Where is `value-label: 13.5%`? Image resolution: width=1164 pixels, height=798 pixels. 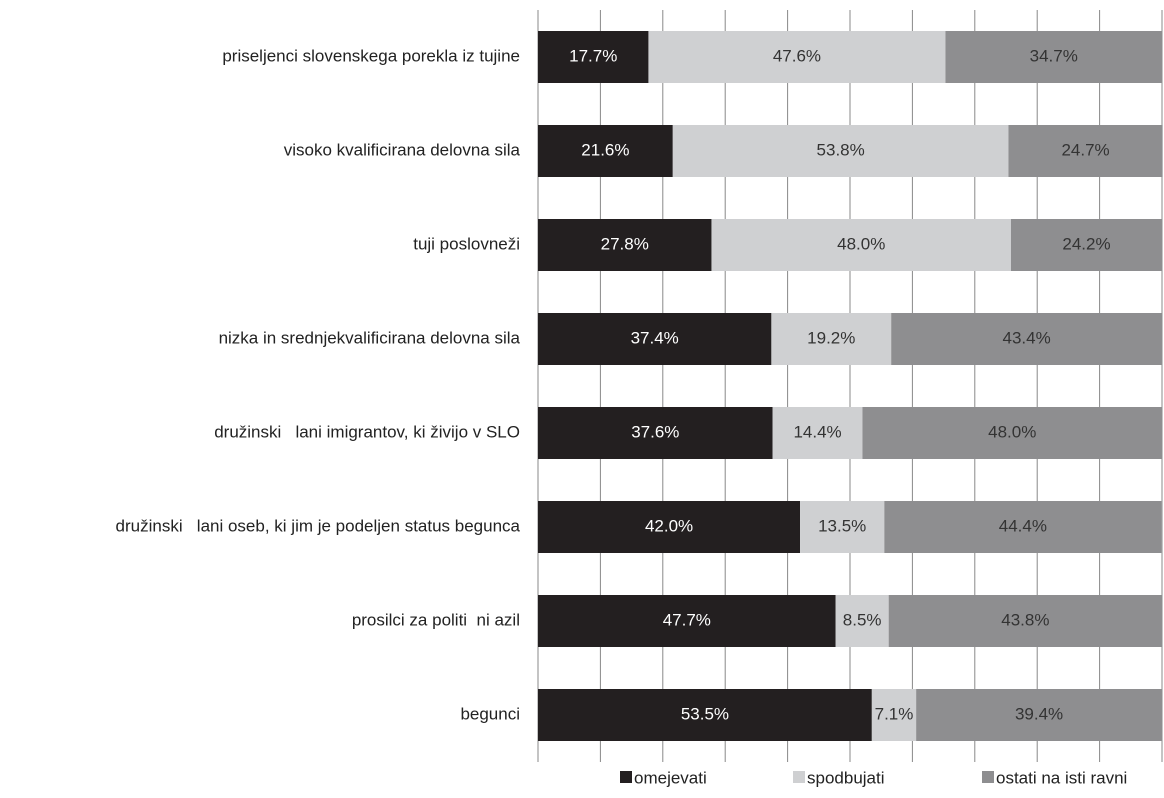 value-label: 13.5% is located at coordinates (842, 525).